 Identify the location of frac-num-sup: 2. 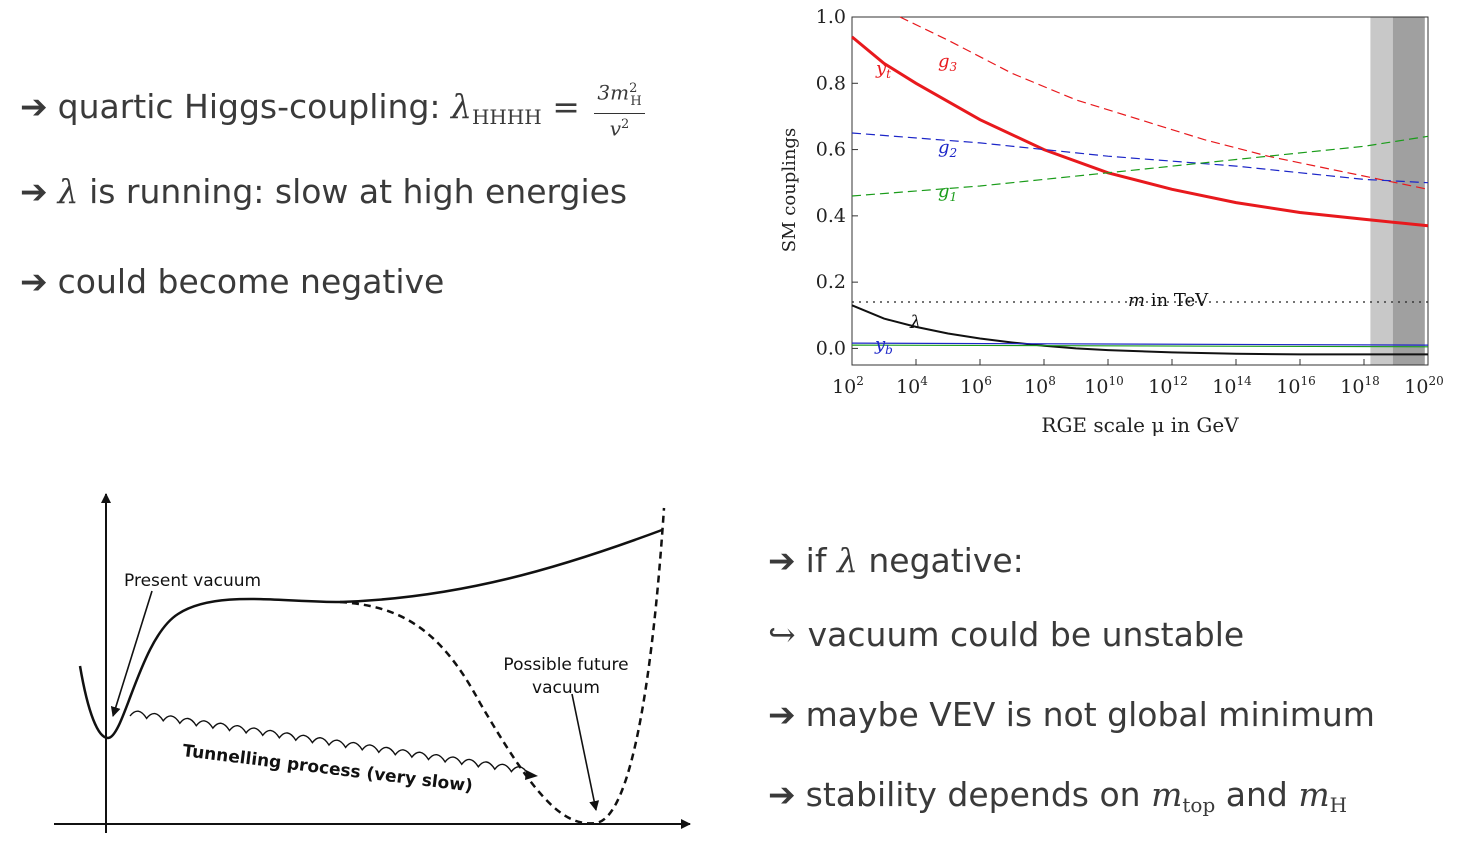
(633, 88).